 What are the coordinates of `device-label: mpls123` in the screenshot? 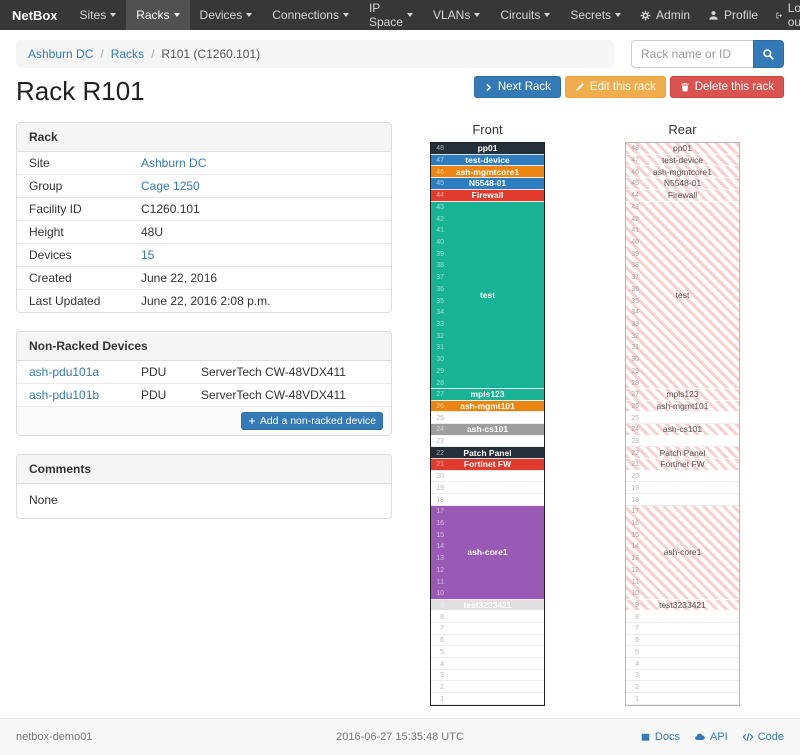 It's located at (682, 394).